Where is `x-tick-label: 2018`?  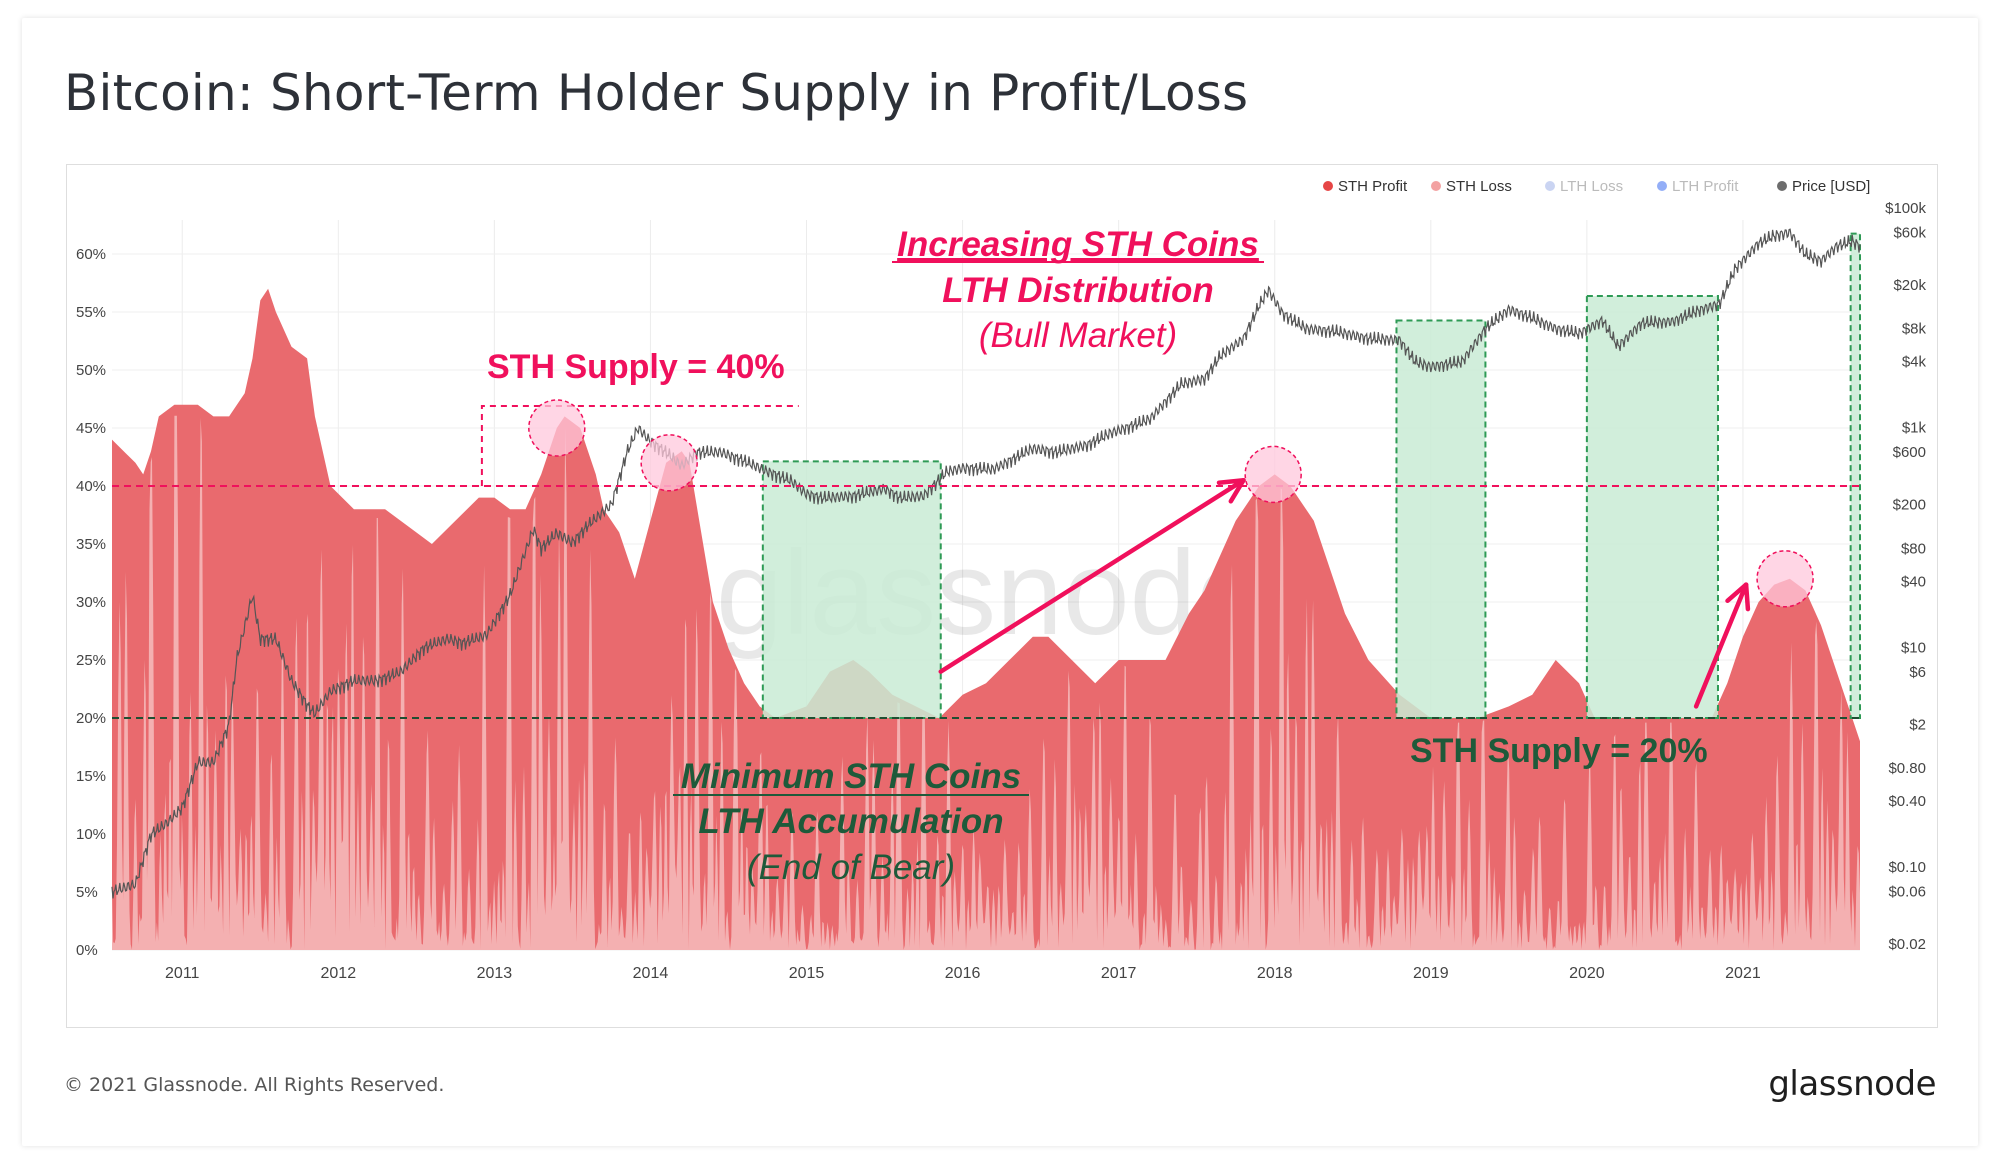
x-tick-label: 2018 is located at coordinates (1275, 973).